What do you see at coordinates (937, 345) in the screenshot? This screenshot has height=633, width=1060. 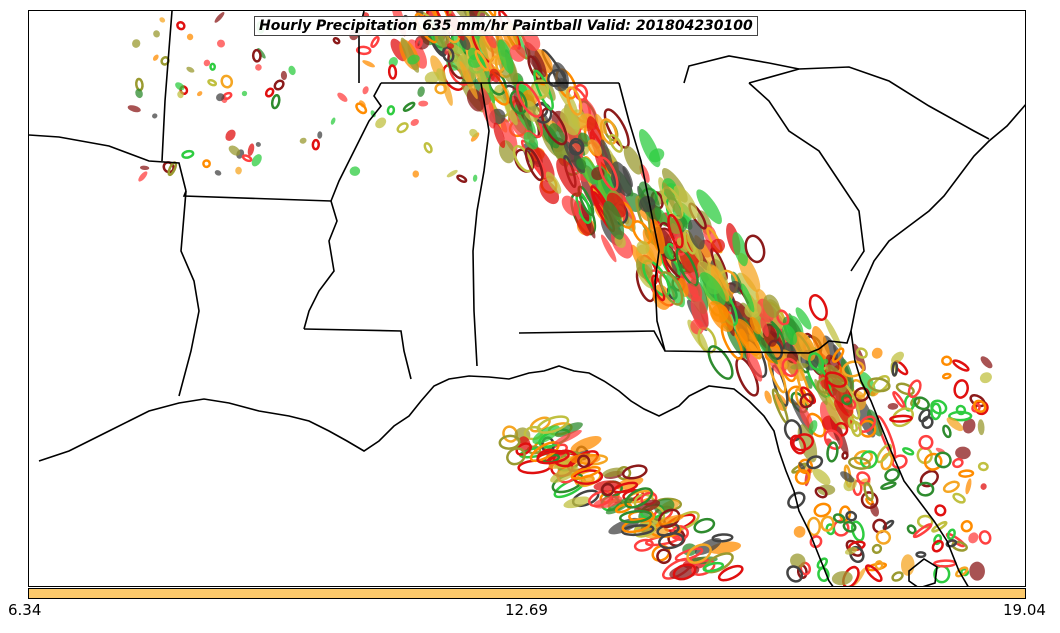 I see `atlantic-coast` at bounding box center [937, 345].